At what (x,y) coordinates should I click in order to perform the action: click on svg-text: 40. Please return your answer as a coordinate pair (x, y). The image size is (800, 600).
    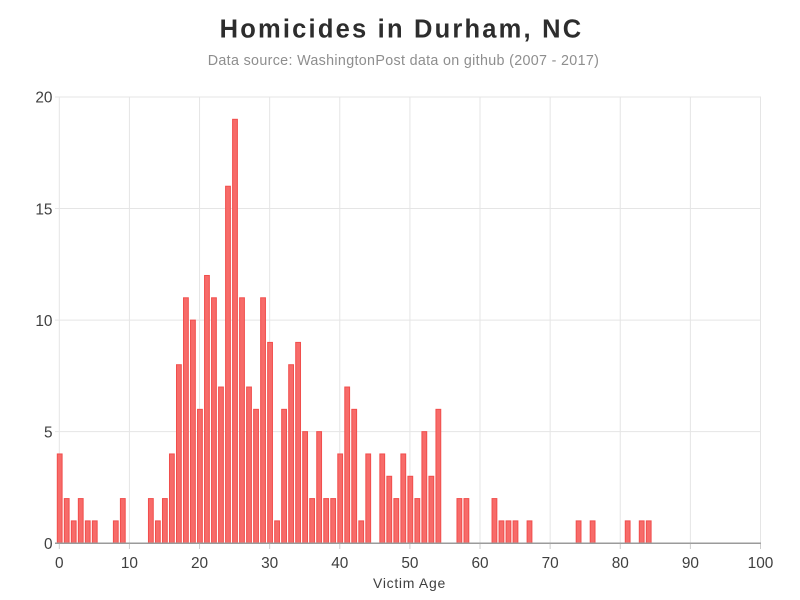
    Looking at the image, I should click on (339, 563).